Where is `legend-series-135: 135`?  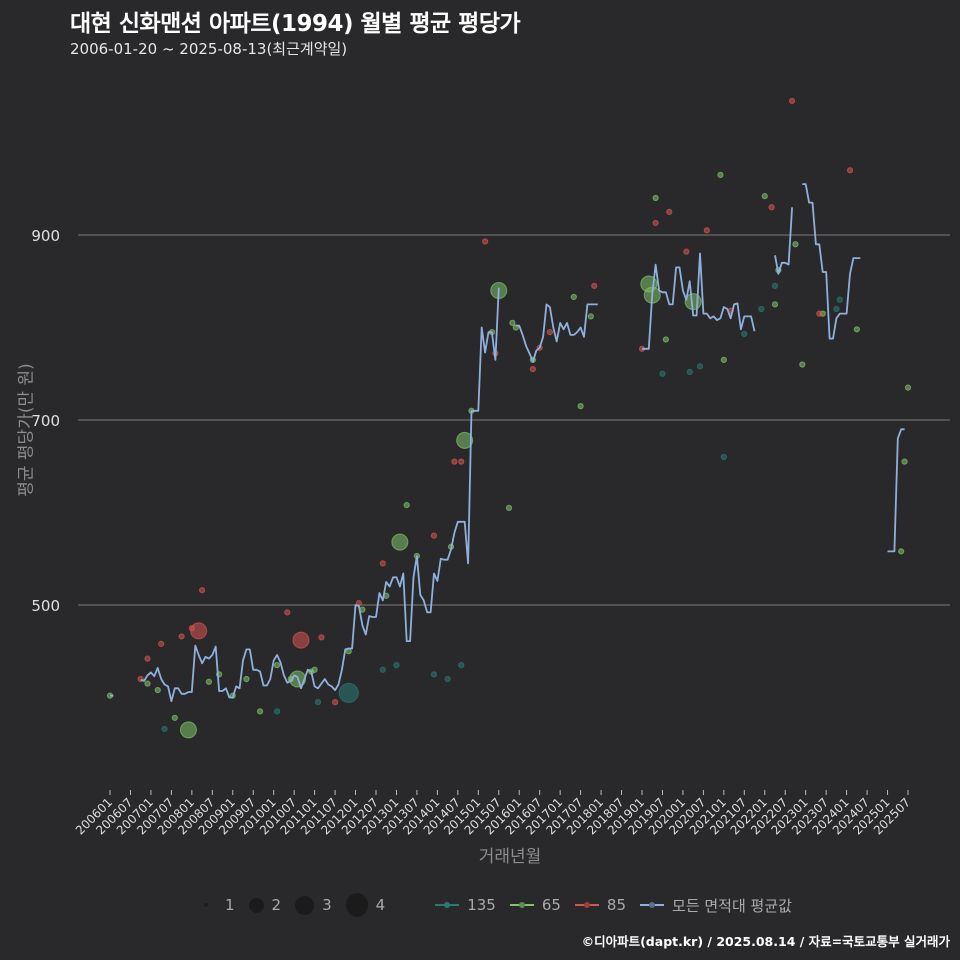
legend-series-135: 135 is located at coordinates (465, 905).